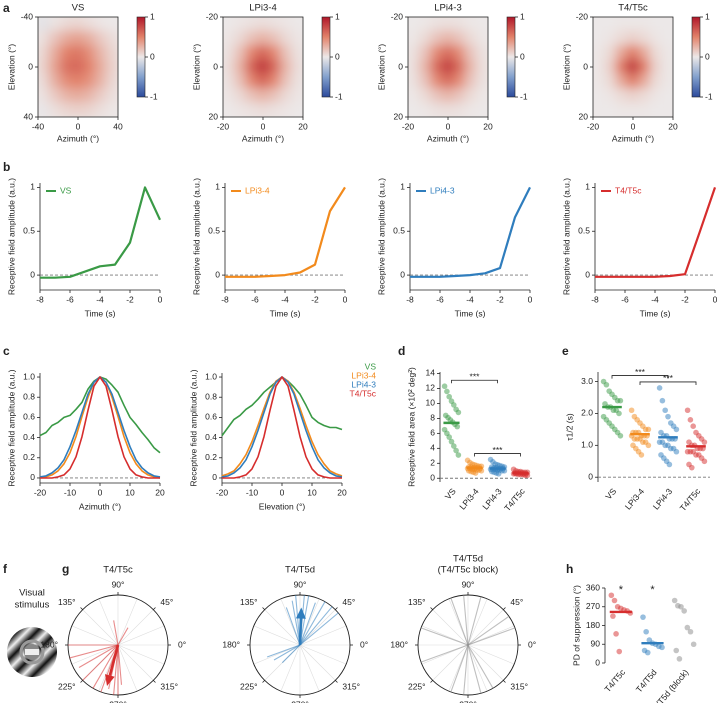  What do you see at coordinates (29, 376) in the screenshot?
I see `y-tick-label: 1.0` at bounding box center [29, 376].